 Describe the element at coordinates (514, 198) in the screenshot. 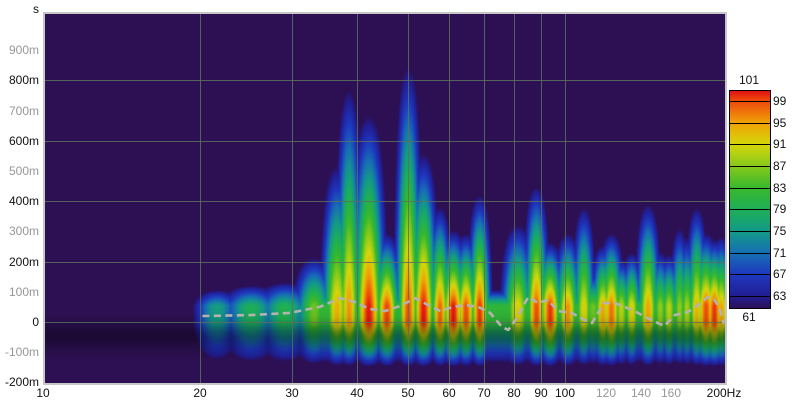

I see `gridline-80hz` at that location.